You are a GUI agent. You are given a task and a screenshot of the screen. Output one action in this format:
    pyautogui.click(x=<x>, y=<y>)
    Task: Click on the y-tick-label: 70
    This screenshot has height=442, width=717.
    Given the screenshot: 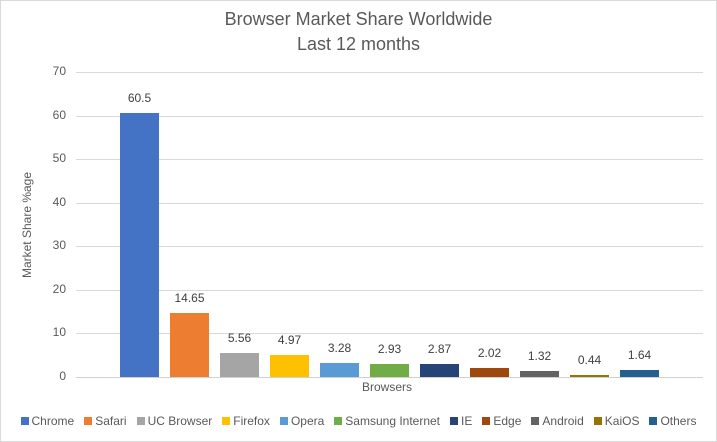 What is the action you would take?
    pyautogui.click(x=59, y=71)
    